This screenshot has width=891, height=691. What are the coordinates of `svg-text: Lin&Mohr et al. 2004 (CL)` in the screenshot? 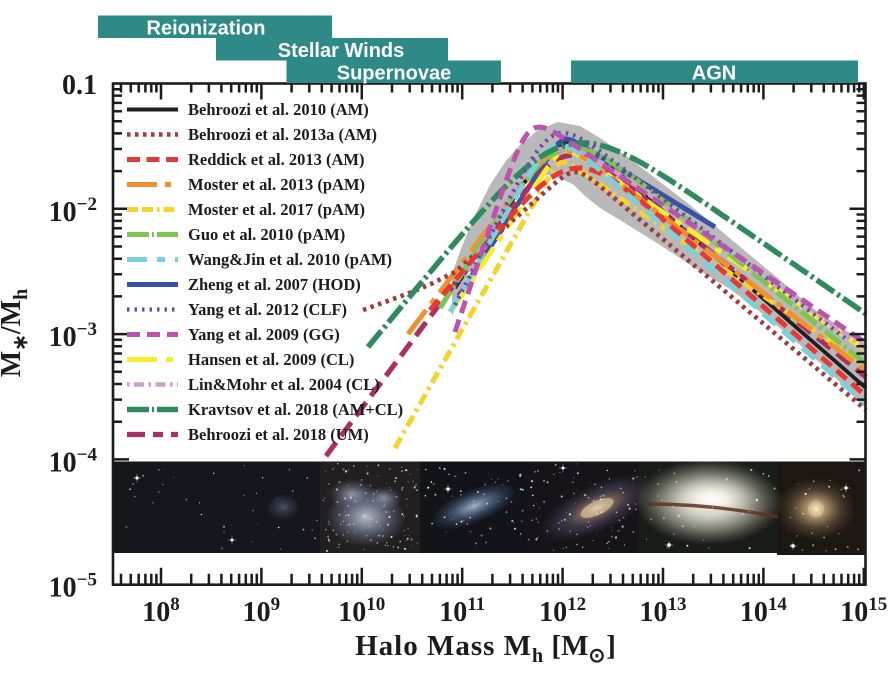 It's located at (284, 384).